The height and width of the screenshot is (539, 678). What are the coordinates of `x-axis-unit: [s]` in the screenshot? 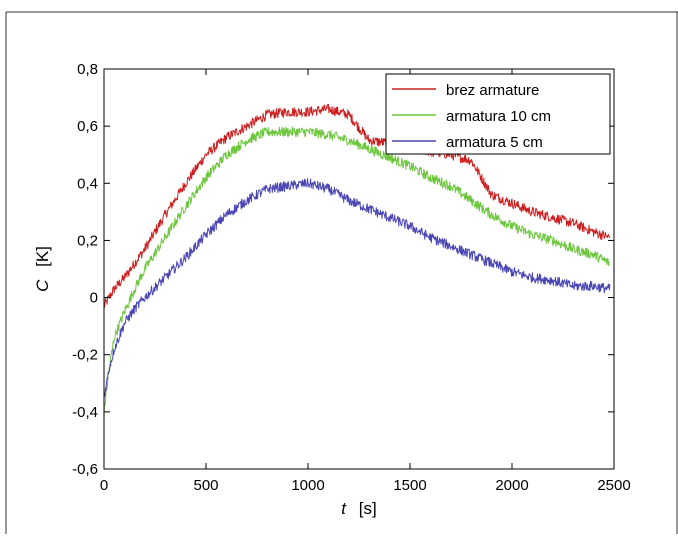 It's located at (368, 508).